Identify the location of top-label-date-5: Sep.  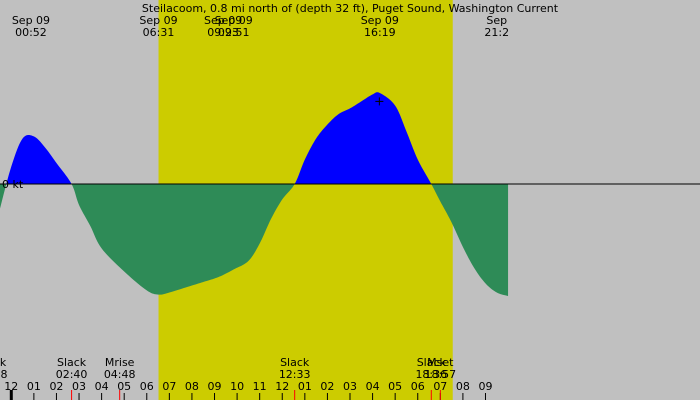
(496, 20).